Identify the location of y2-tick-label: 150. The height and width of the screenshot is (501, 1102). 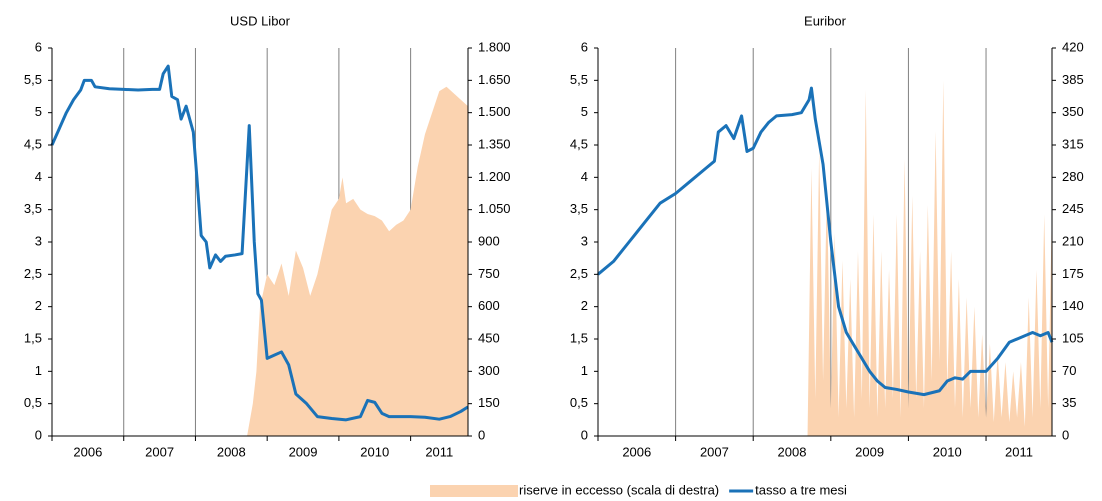
(489, 402).